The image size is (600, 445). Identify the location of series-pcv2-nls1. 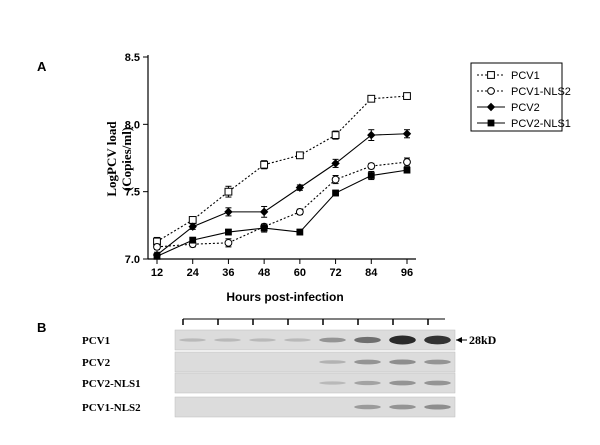
(282, 213).